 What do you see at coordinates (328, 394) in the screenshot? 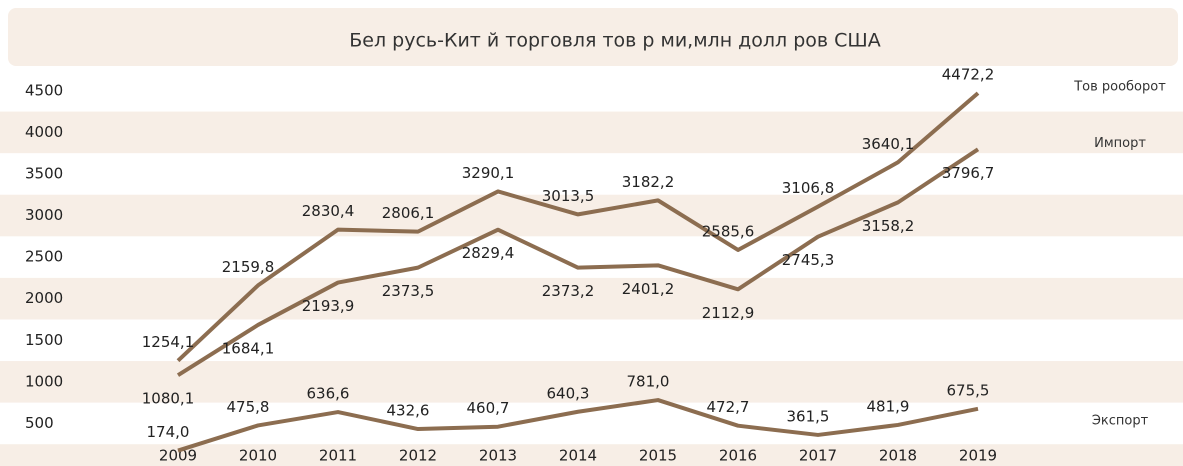
I see `value-label: 636,6` at bounding box center [328, 394].